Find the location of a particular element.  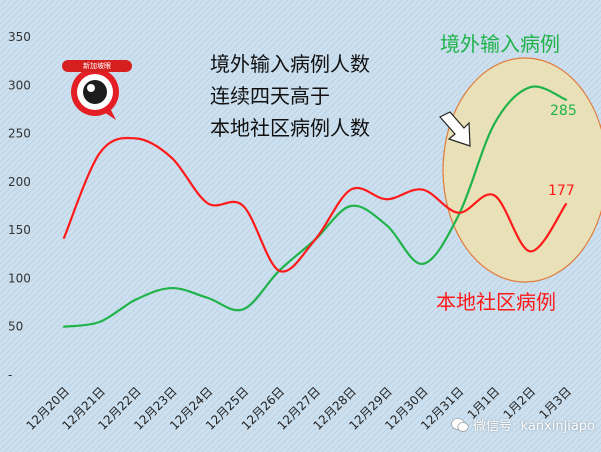

annotation-line-1: 境外输入病例人数 is located at coordinates (290, 64).